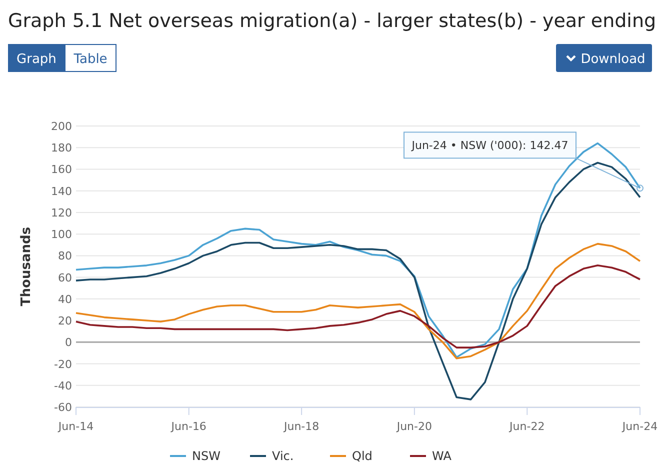  Describe the element at coordinates (68, 343) in the screenshot. I see `y-tick-label: 0` at that location.